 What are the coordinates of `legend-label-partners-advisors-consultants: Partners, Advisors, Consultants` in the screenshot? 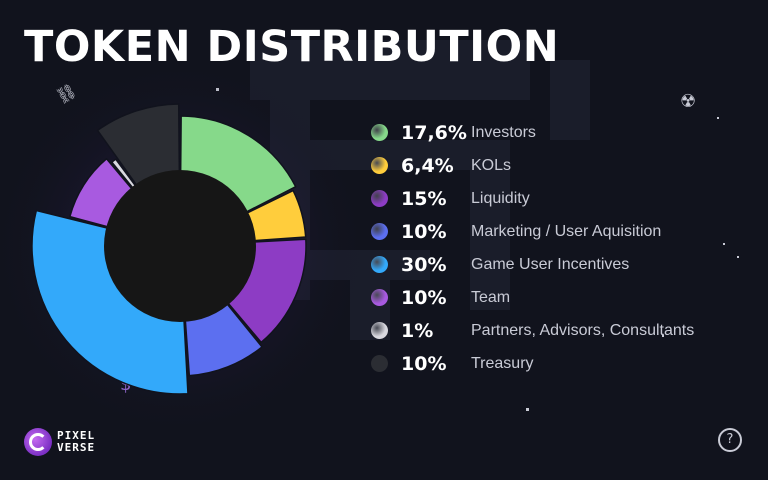 It's located at (583, 330).